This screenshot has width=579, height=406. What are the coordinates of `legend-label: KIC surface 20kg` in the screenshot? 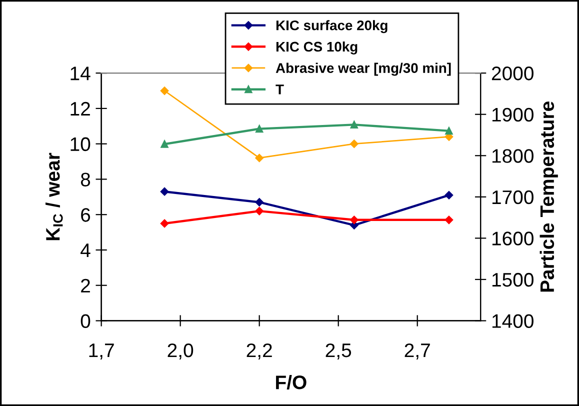 It's located at (332, 27).